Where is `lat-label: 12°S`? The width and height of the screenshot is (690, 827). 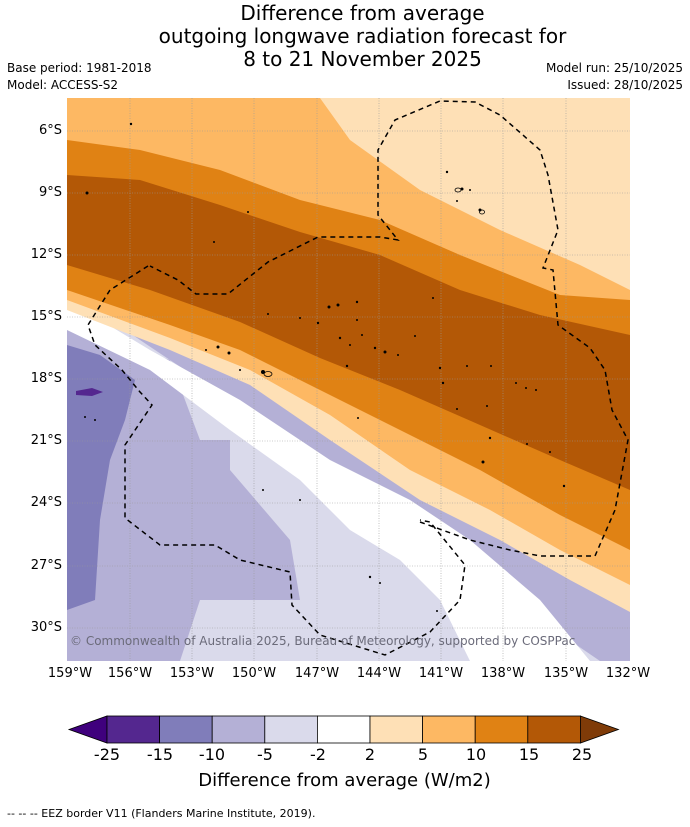 lat-label: 12°S is located at coordinates (46, 254).